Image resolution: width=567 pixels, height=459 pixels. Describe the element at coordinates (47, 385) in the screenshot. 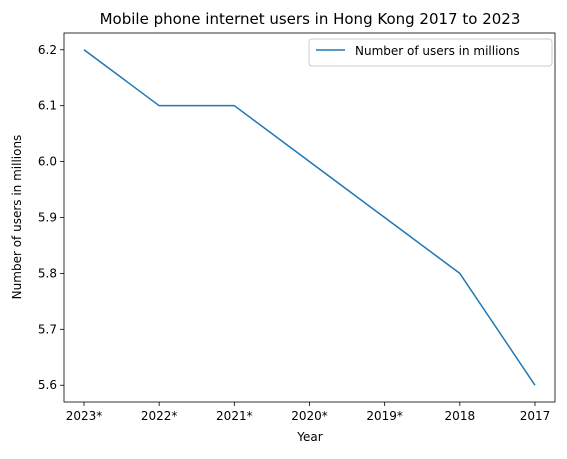

I see `y-tick-label: 5.6` at that location.